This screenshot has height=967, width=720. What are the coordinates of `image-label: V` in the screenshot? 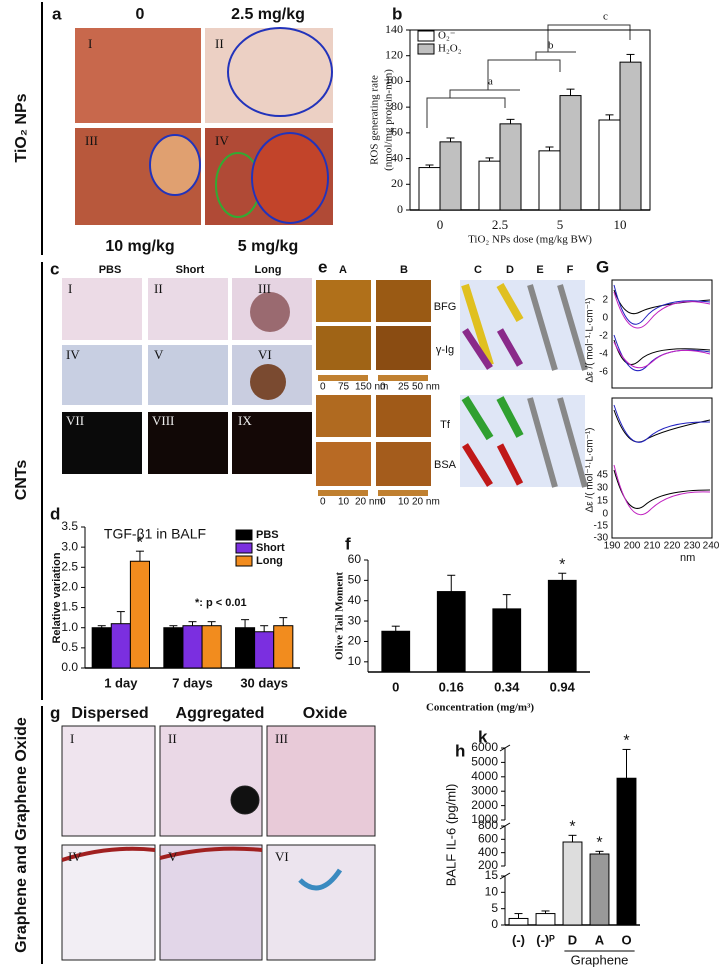 It's located at (159, 354).